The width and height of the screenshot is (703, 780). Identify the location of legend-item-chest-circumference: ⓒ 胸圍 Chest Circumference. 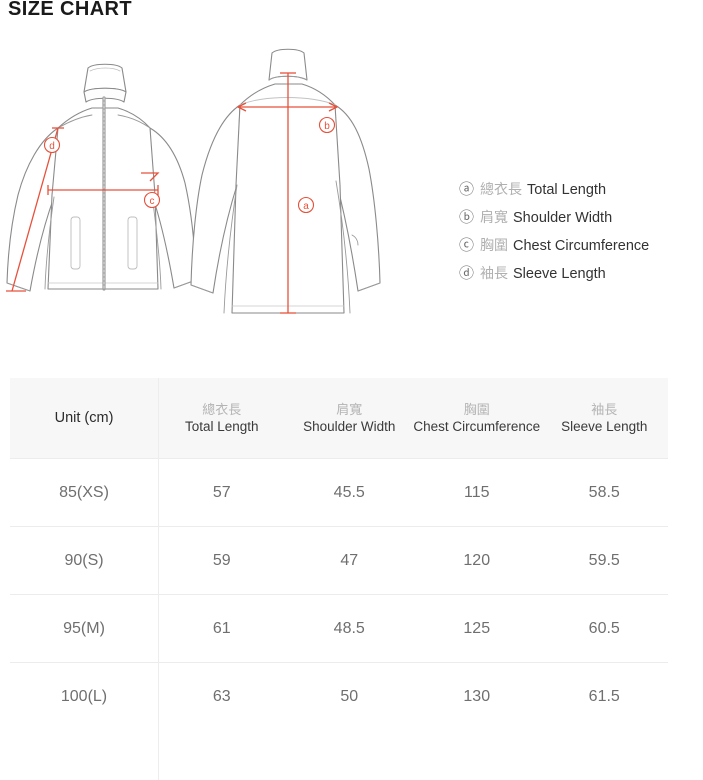
(579, 245).